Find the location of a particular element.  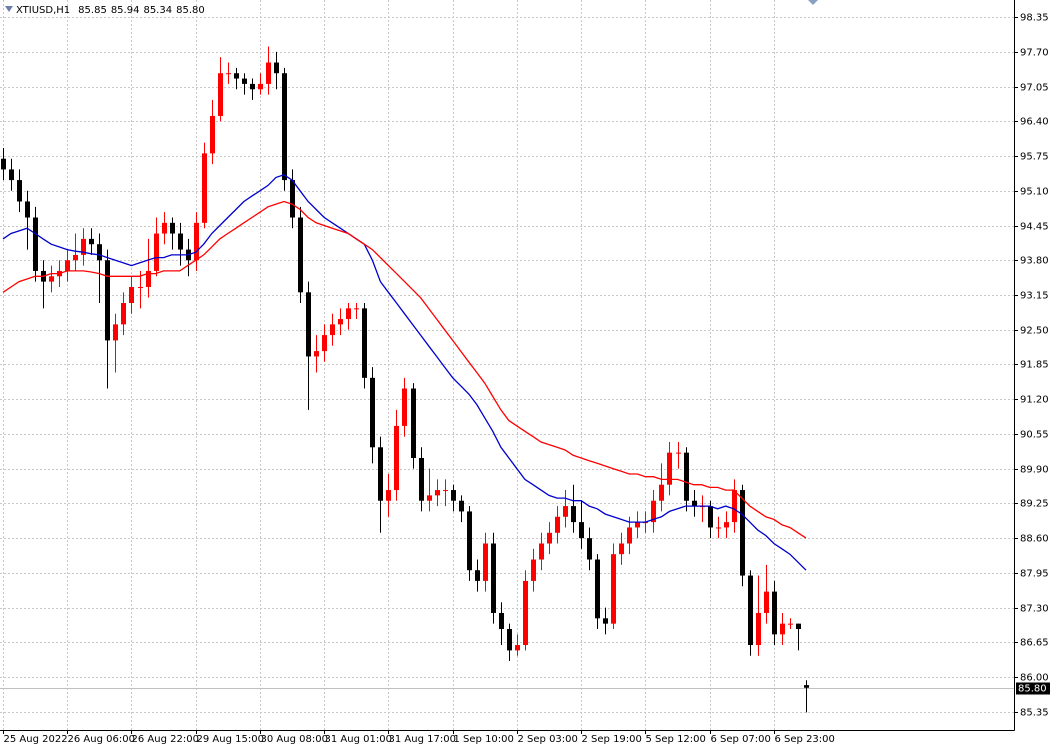

y-tick-label: 89.90 is located at coordinates (1034, 470).